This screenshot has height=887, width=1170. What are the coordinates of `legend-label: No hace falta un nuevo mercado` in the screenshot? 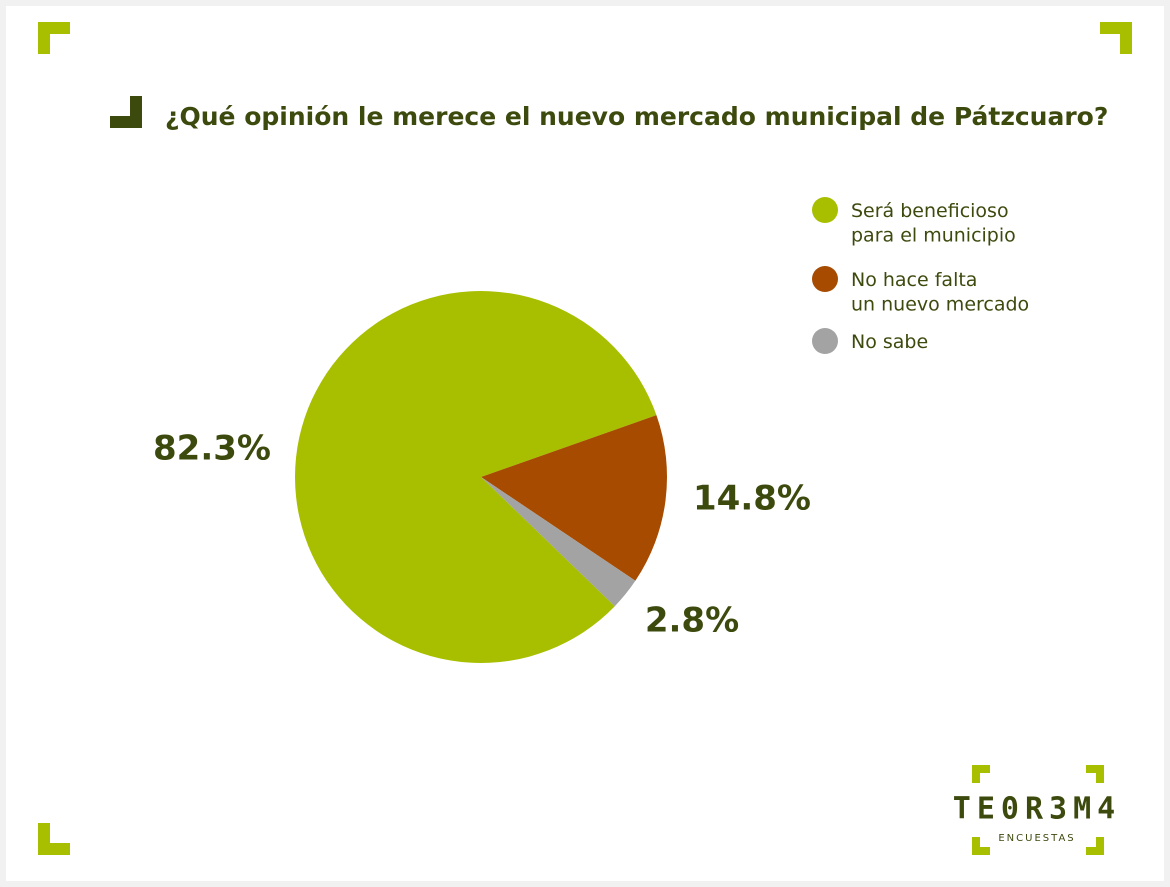 It's located at (940, 292).